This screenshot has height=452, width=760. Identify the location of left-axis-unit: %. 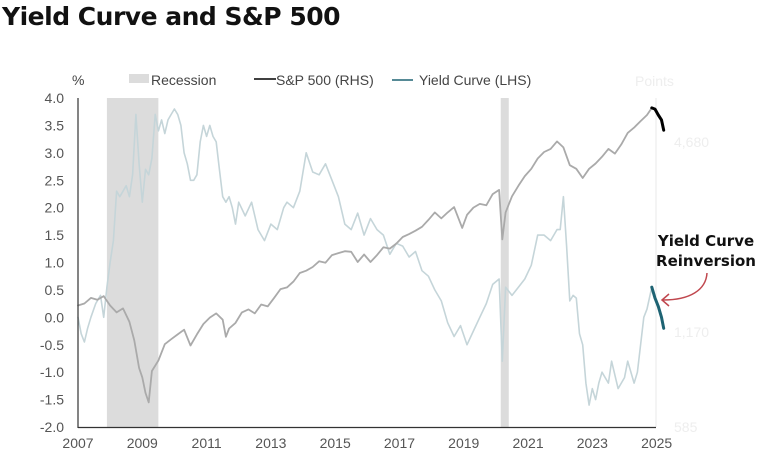
(78, 80).